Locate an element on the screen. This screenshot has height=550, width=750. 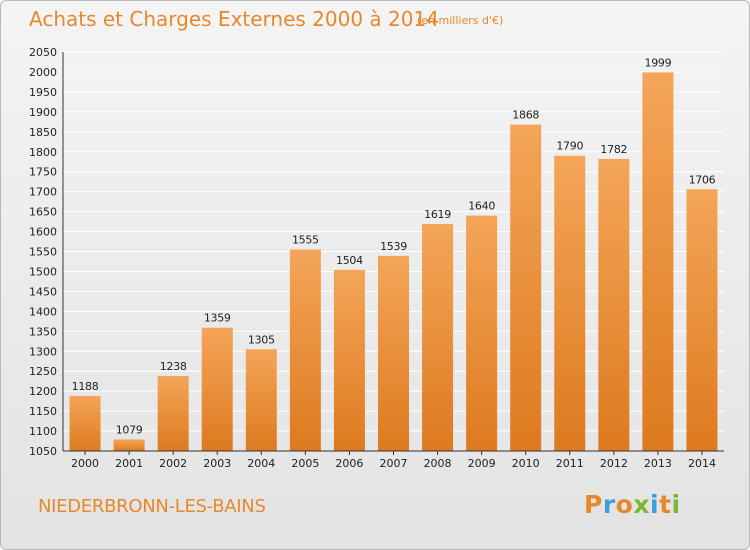
data-label: 1999 is located at coordinates (658, 62).